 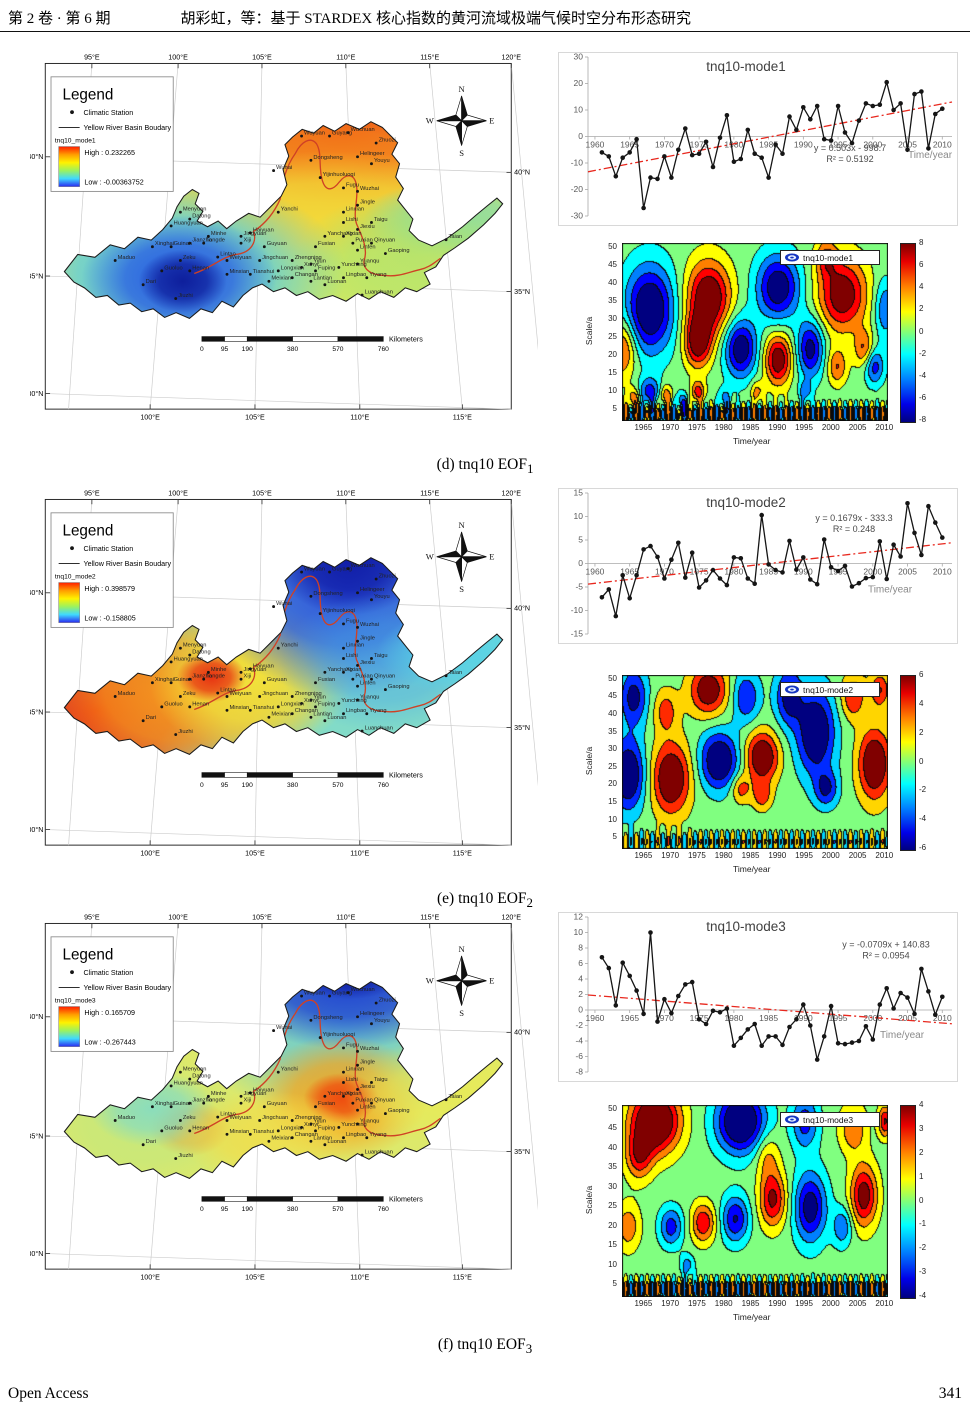 I want to click on basin-outline, so click(x=283, y=656).